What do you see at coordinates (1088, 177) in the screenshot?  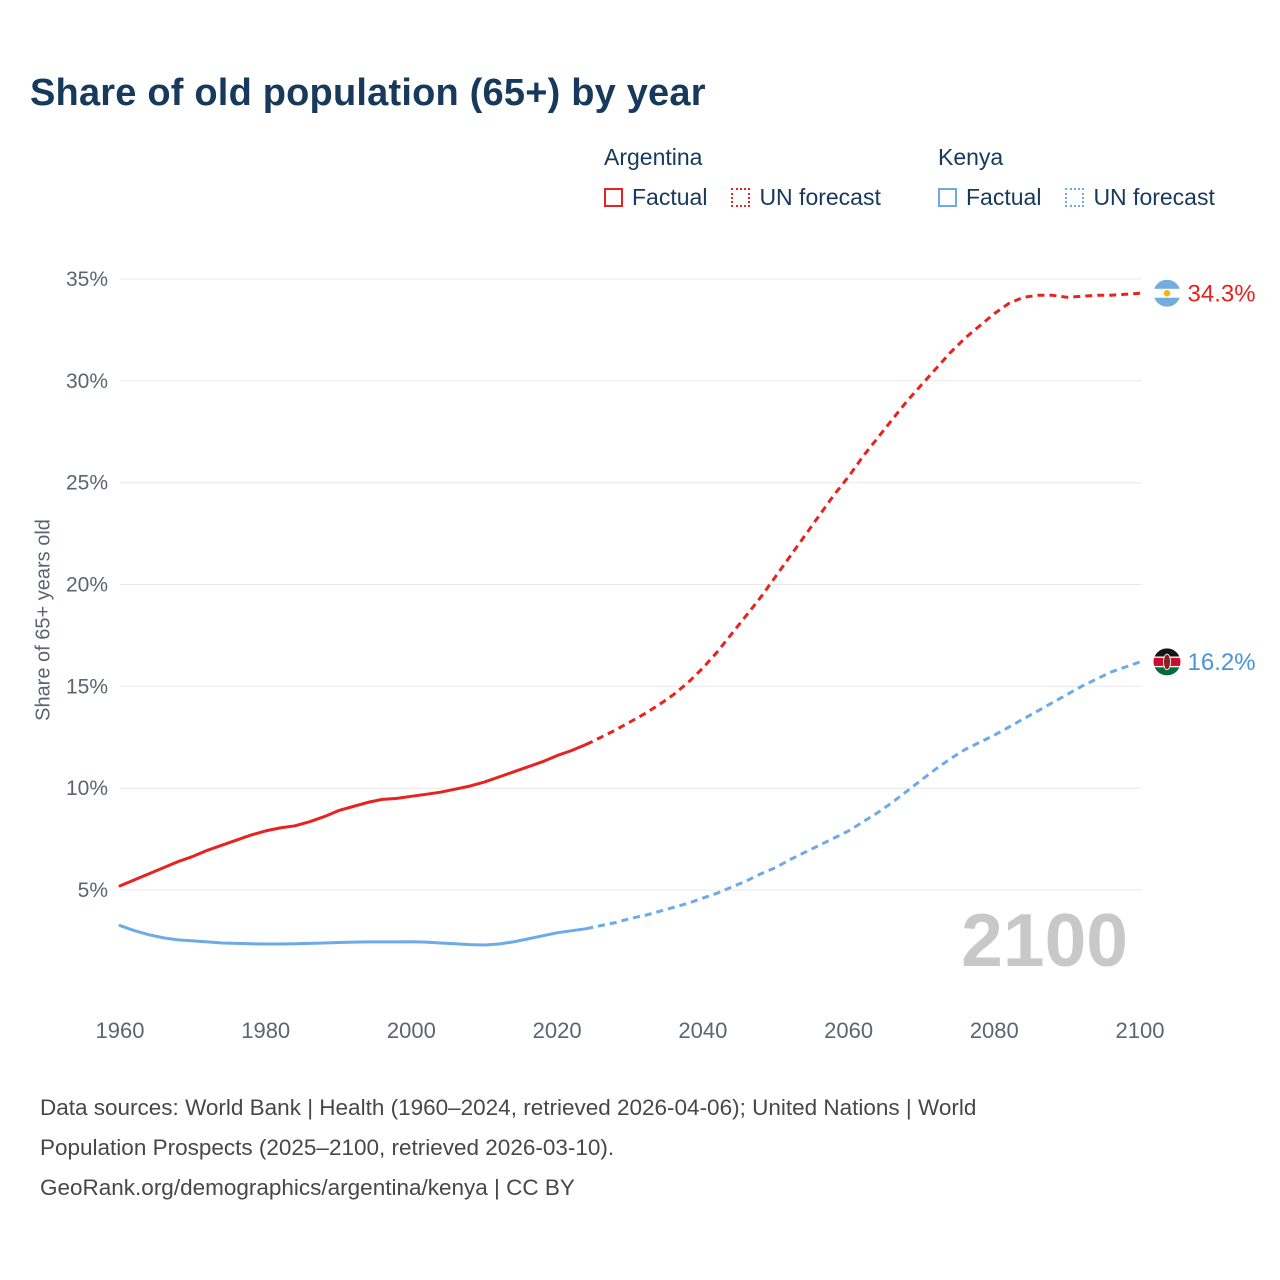 I see `legend-group-kenya: Kenya Factual UN forecast` at bounding box center [1088, 177].